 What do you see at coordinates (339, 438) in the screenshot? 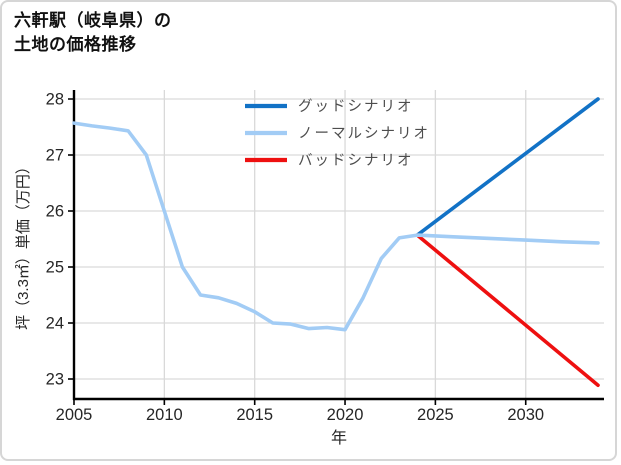
I see `x-axis-title: 年` at bounding box center [339, 438].